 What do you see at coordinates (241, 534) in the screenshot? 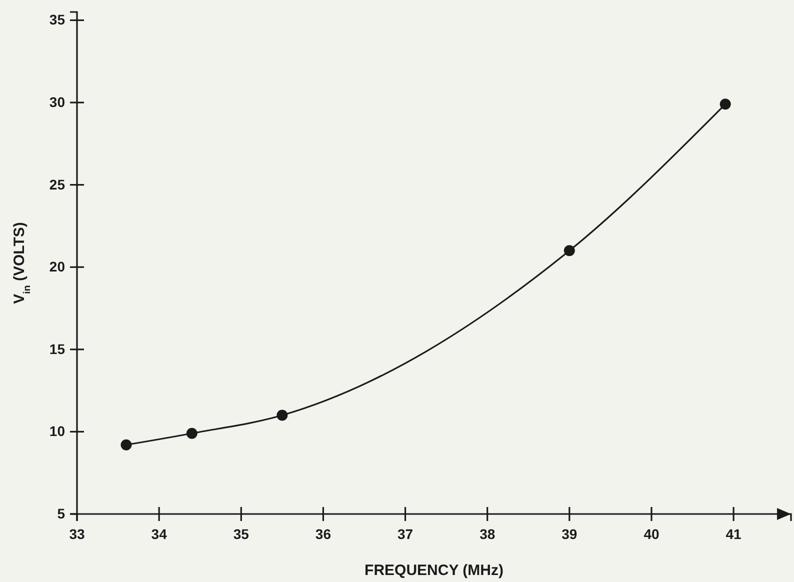
I see `x-tick-label: 35` at bounding box center [241, 534].